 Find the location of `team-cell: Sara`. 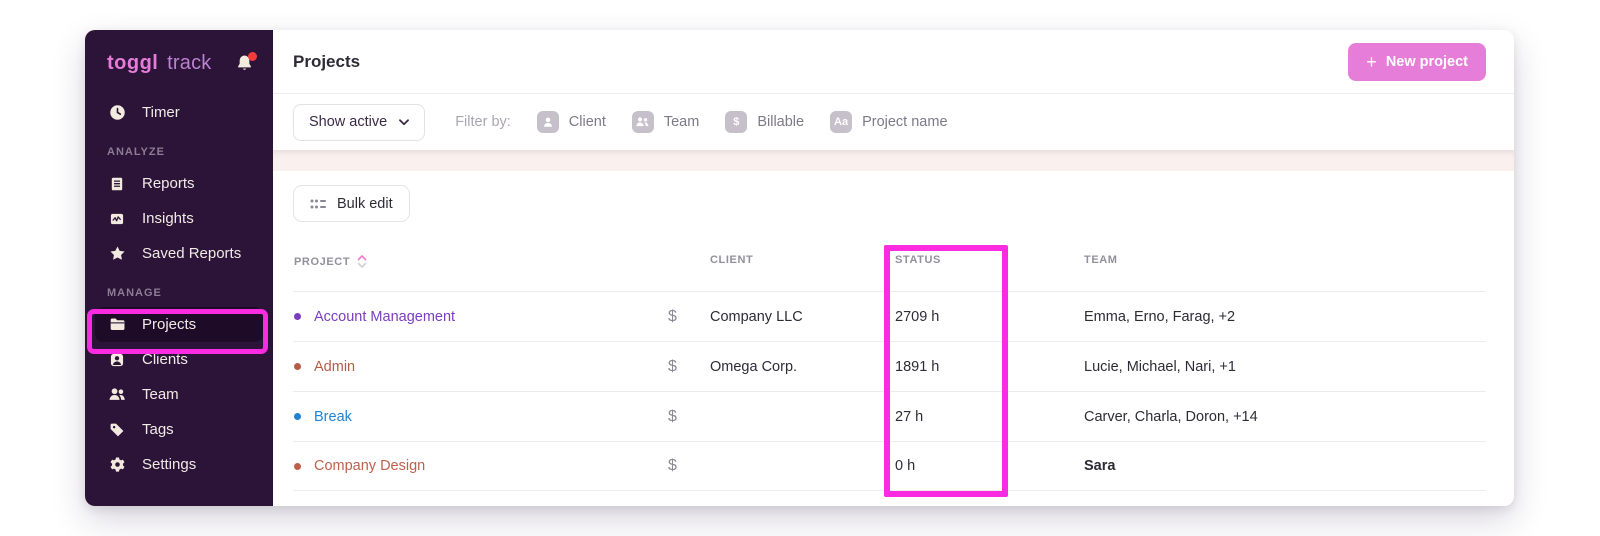

team-cell: Sara is located at coordinates (1100, 466).